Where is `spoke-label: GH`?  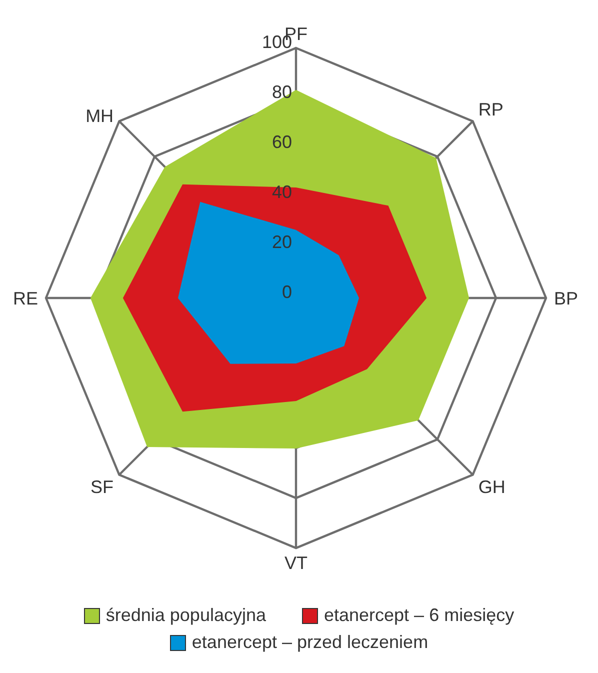 spoke-label: GH is located at coordinates (492, 487).